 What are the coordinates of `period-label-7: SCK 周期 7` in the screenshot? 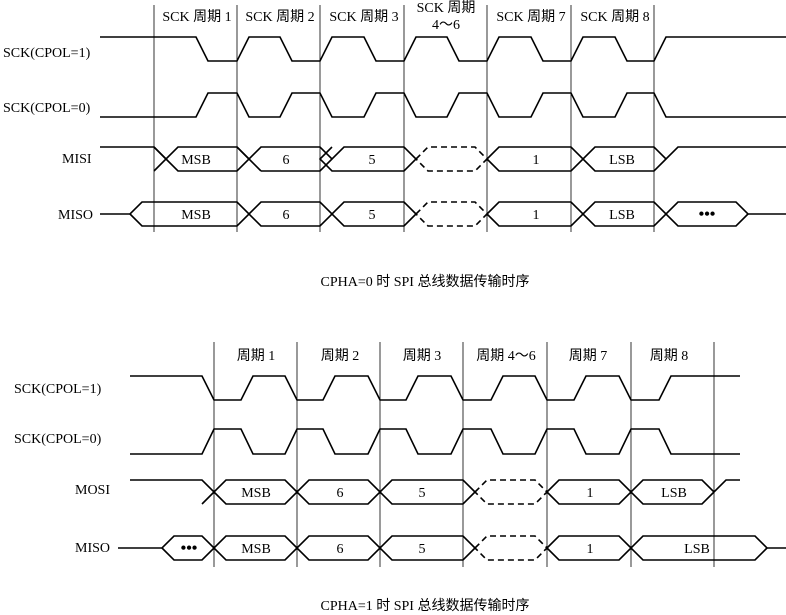 It's located at (530, 17).